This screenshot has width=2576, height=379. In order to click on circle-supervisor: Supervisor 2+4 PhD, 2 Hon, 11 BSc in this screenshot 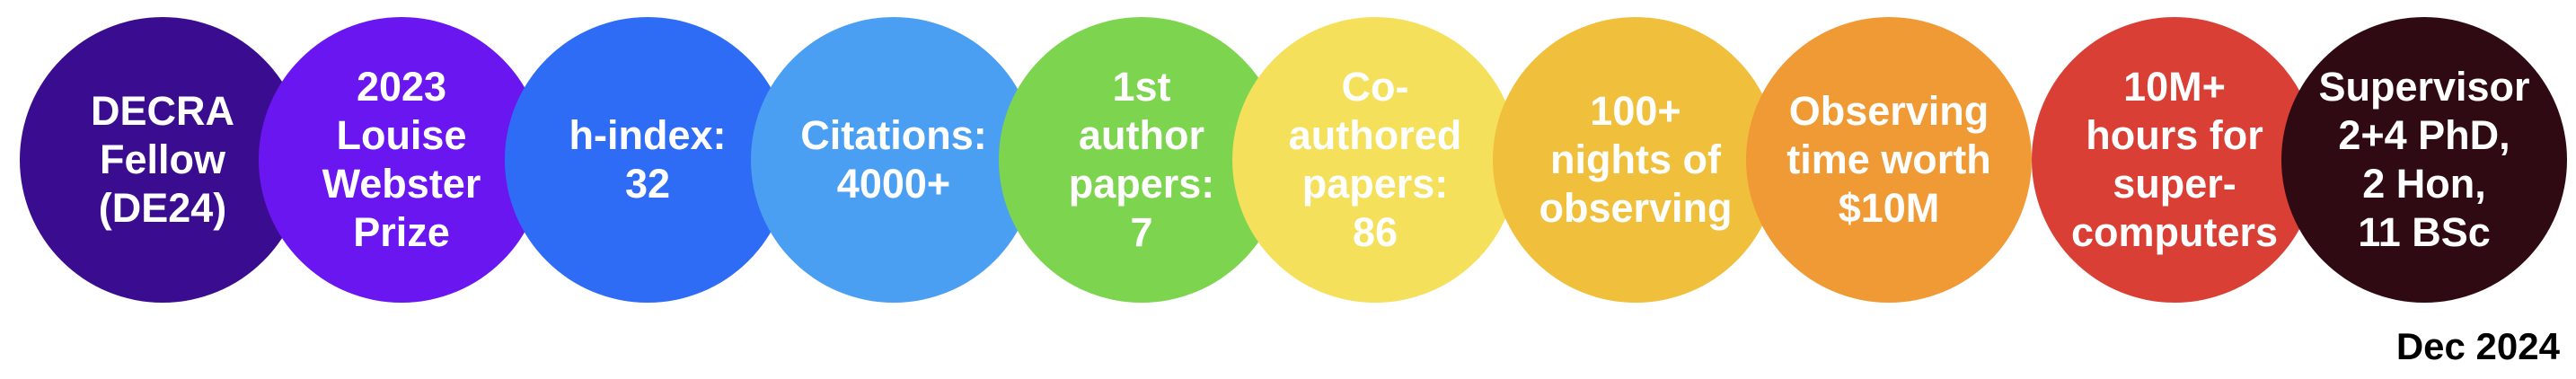, I will do `click(2424, 160)`.